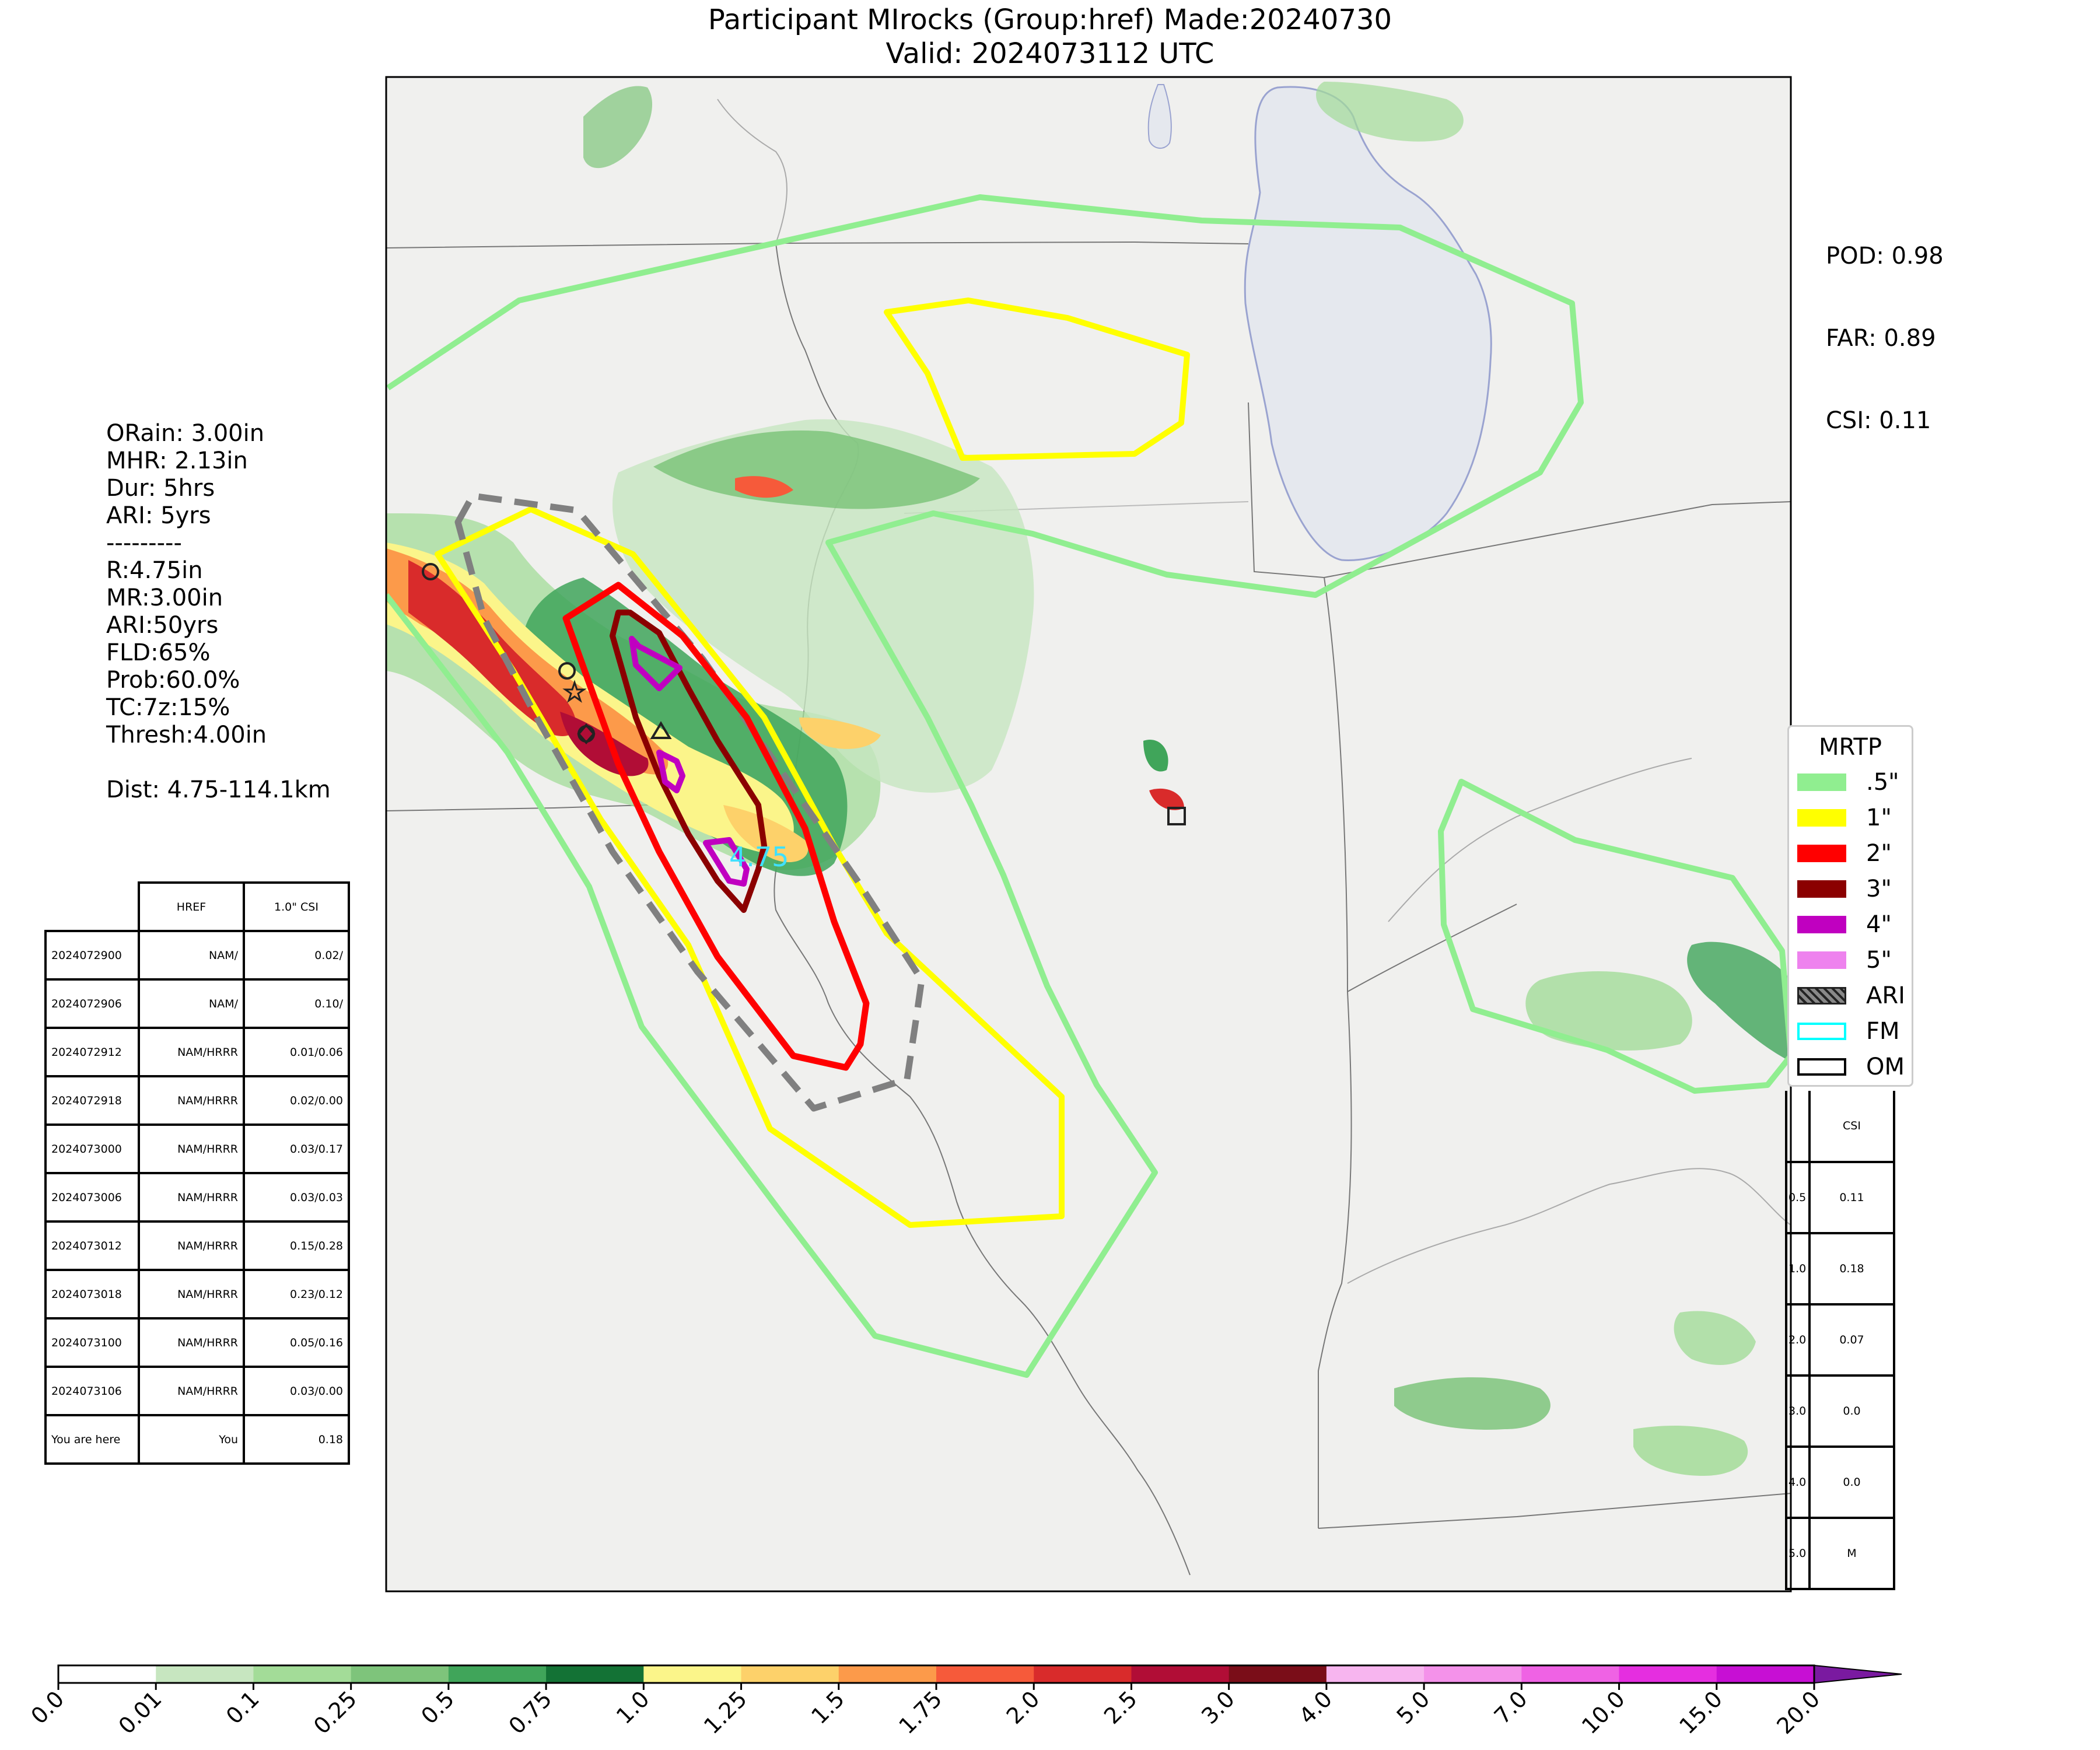 This screenshot has width=2100, height=1750. Describe the element at coordinates (187, 735) in the screenshot. I see `forecast-info-line: Thresh:4.00in` at that location.